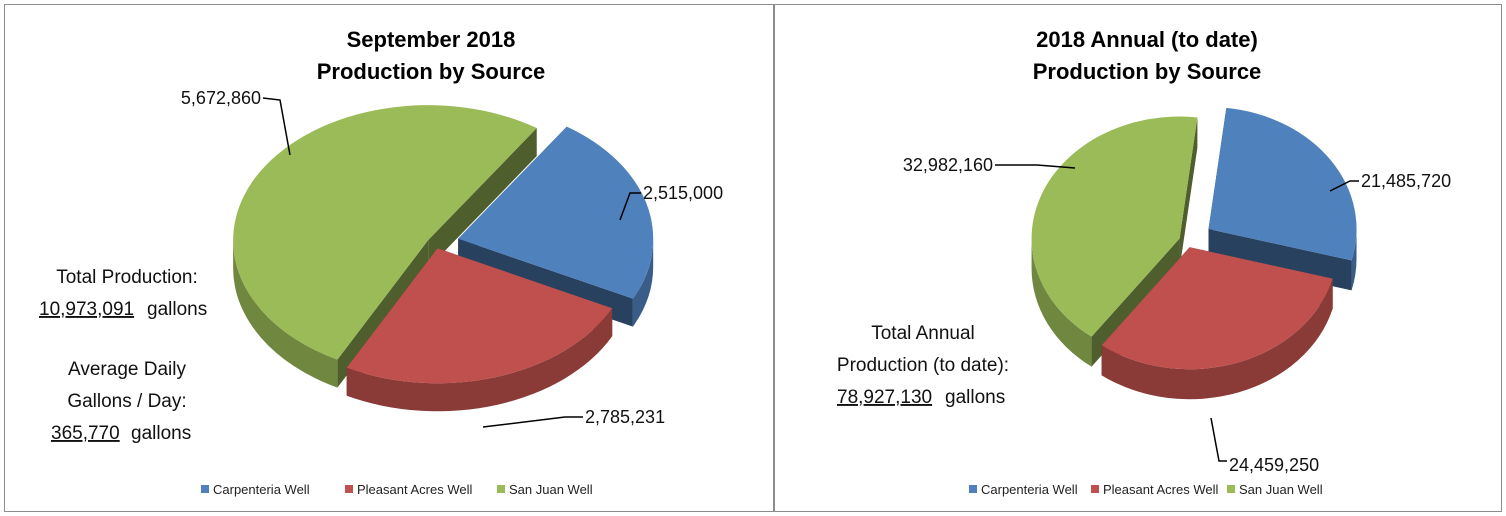 This screenshot has height=516, width=1506. Describe the element at coordinates (127, 277) in the screenshot. I see `total-production-label: Total Production:` at that location.